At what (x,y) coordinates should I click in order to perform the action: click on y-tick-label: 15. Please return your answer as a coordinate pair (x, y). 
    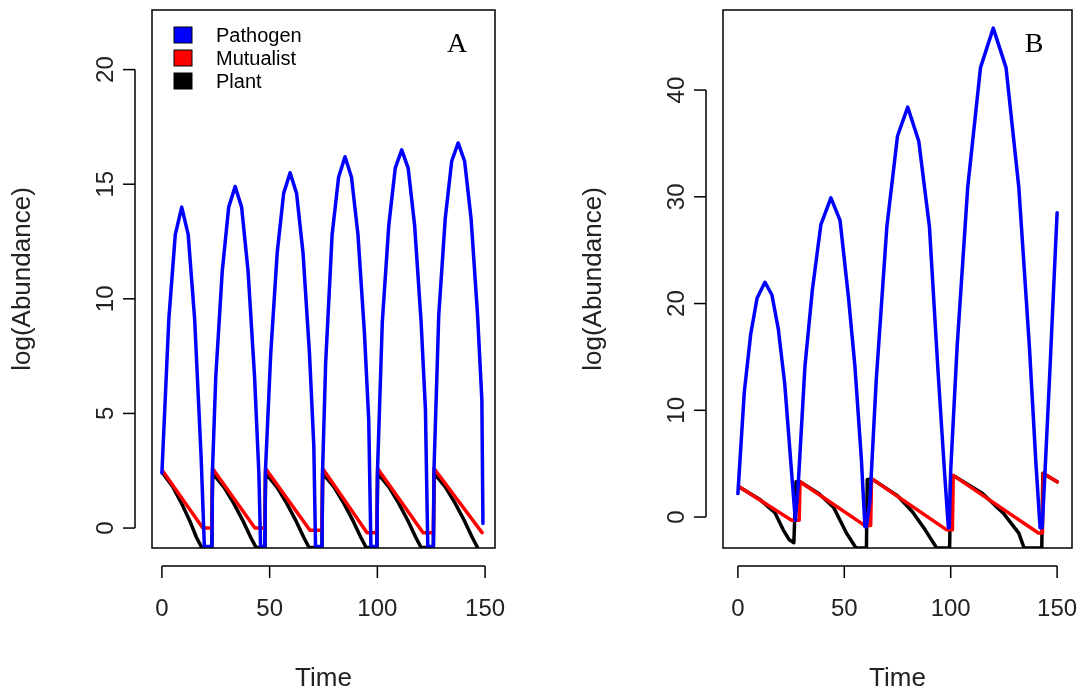
    Looking at the image, I should click on (104, 184).